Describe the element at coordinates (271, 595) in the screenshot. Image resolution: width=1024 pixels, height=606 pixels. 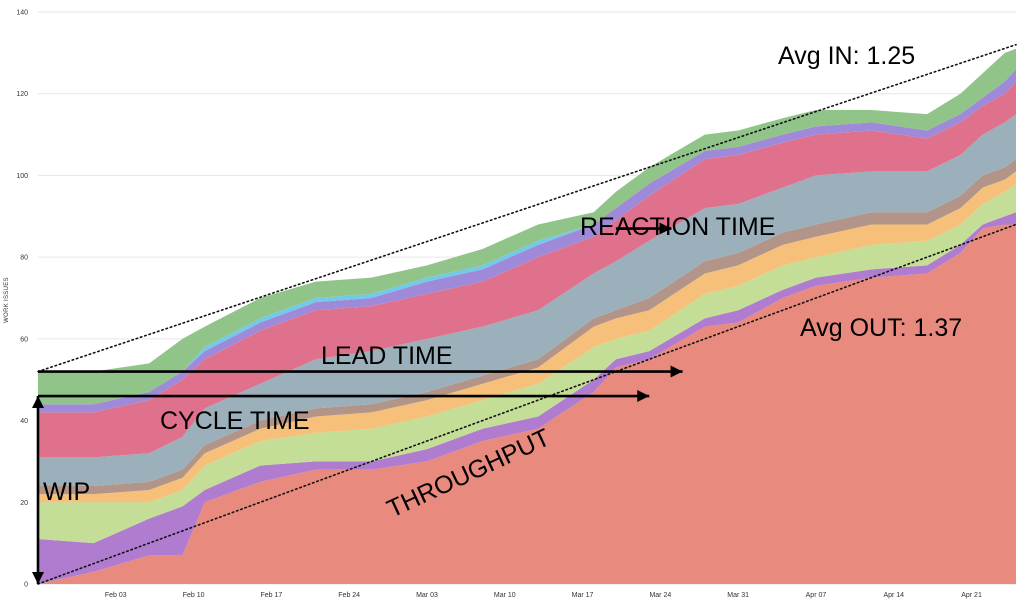
I see `x-tick-label: Feb 17` at that location.